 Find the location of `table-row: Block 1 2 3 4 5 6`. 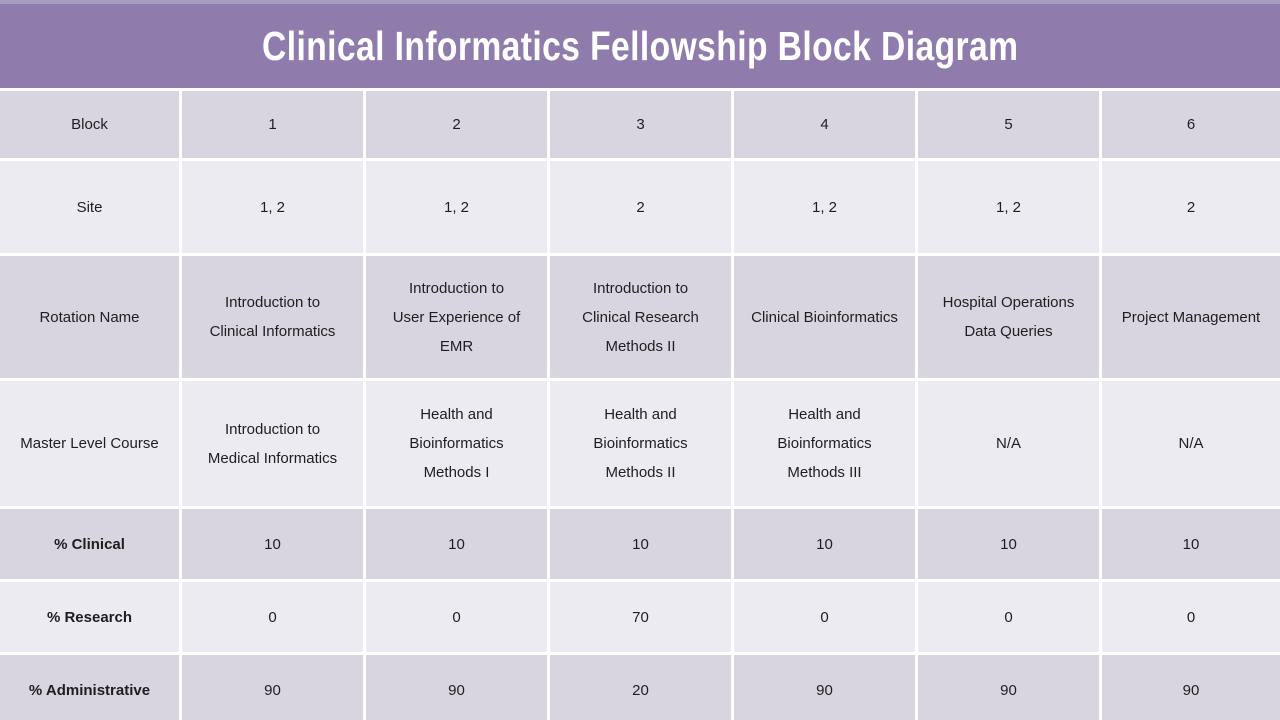

table-row: Block 1 2 3 4 5 6 is located at coordinates (640, 124).